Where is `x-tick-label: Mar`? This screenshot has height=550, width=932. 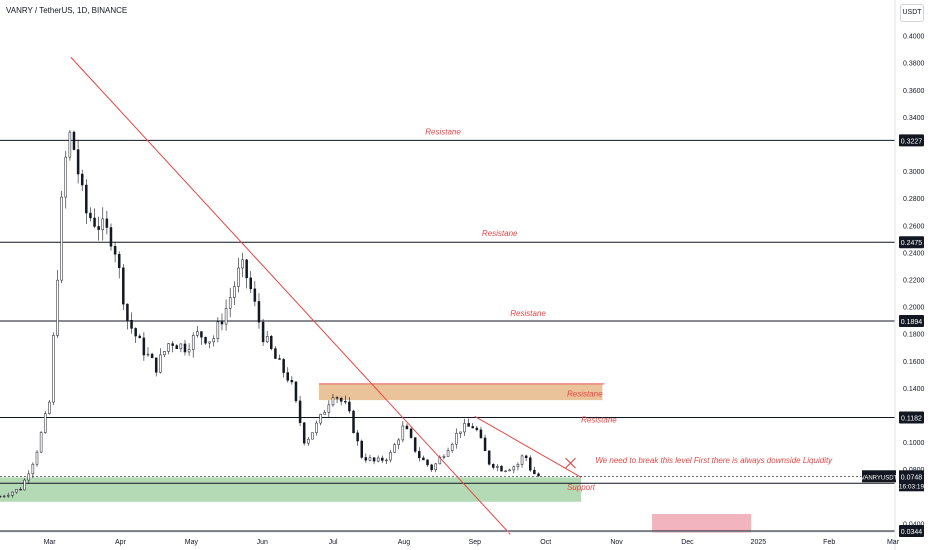 x-tick-label: Mar is located at coordinates (50, 542).